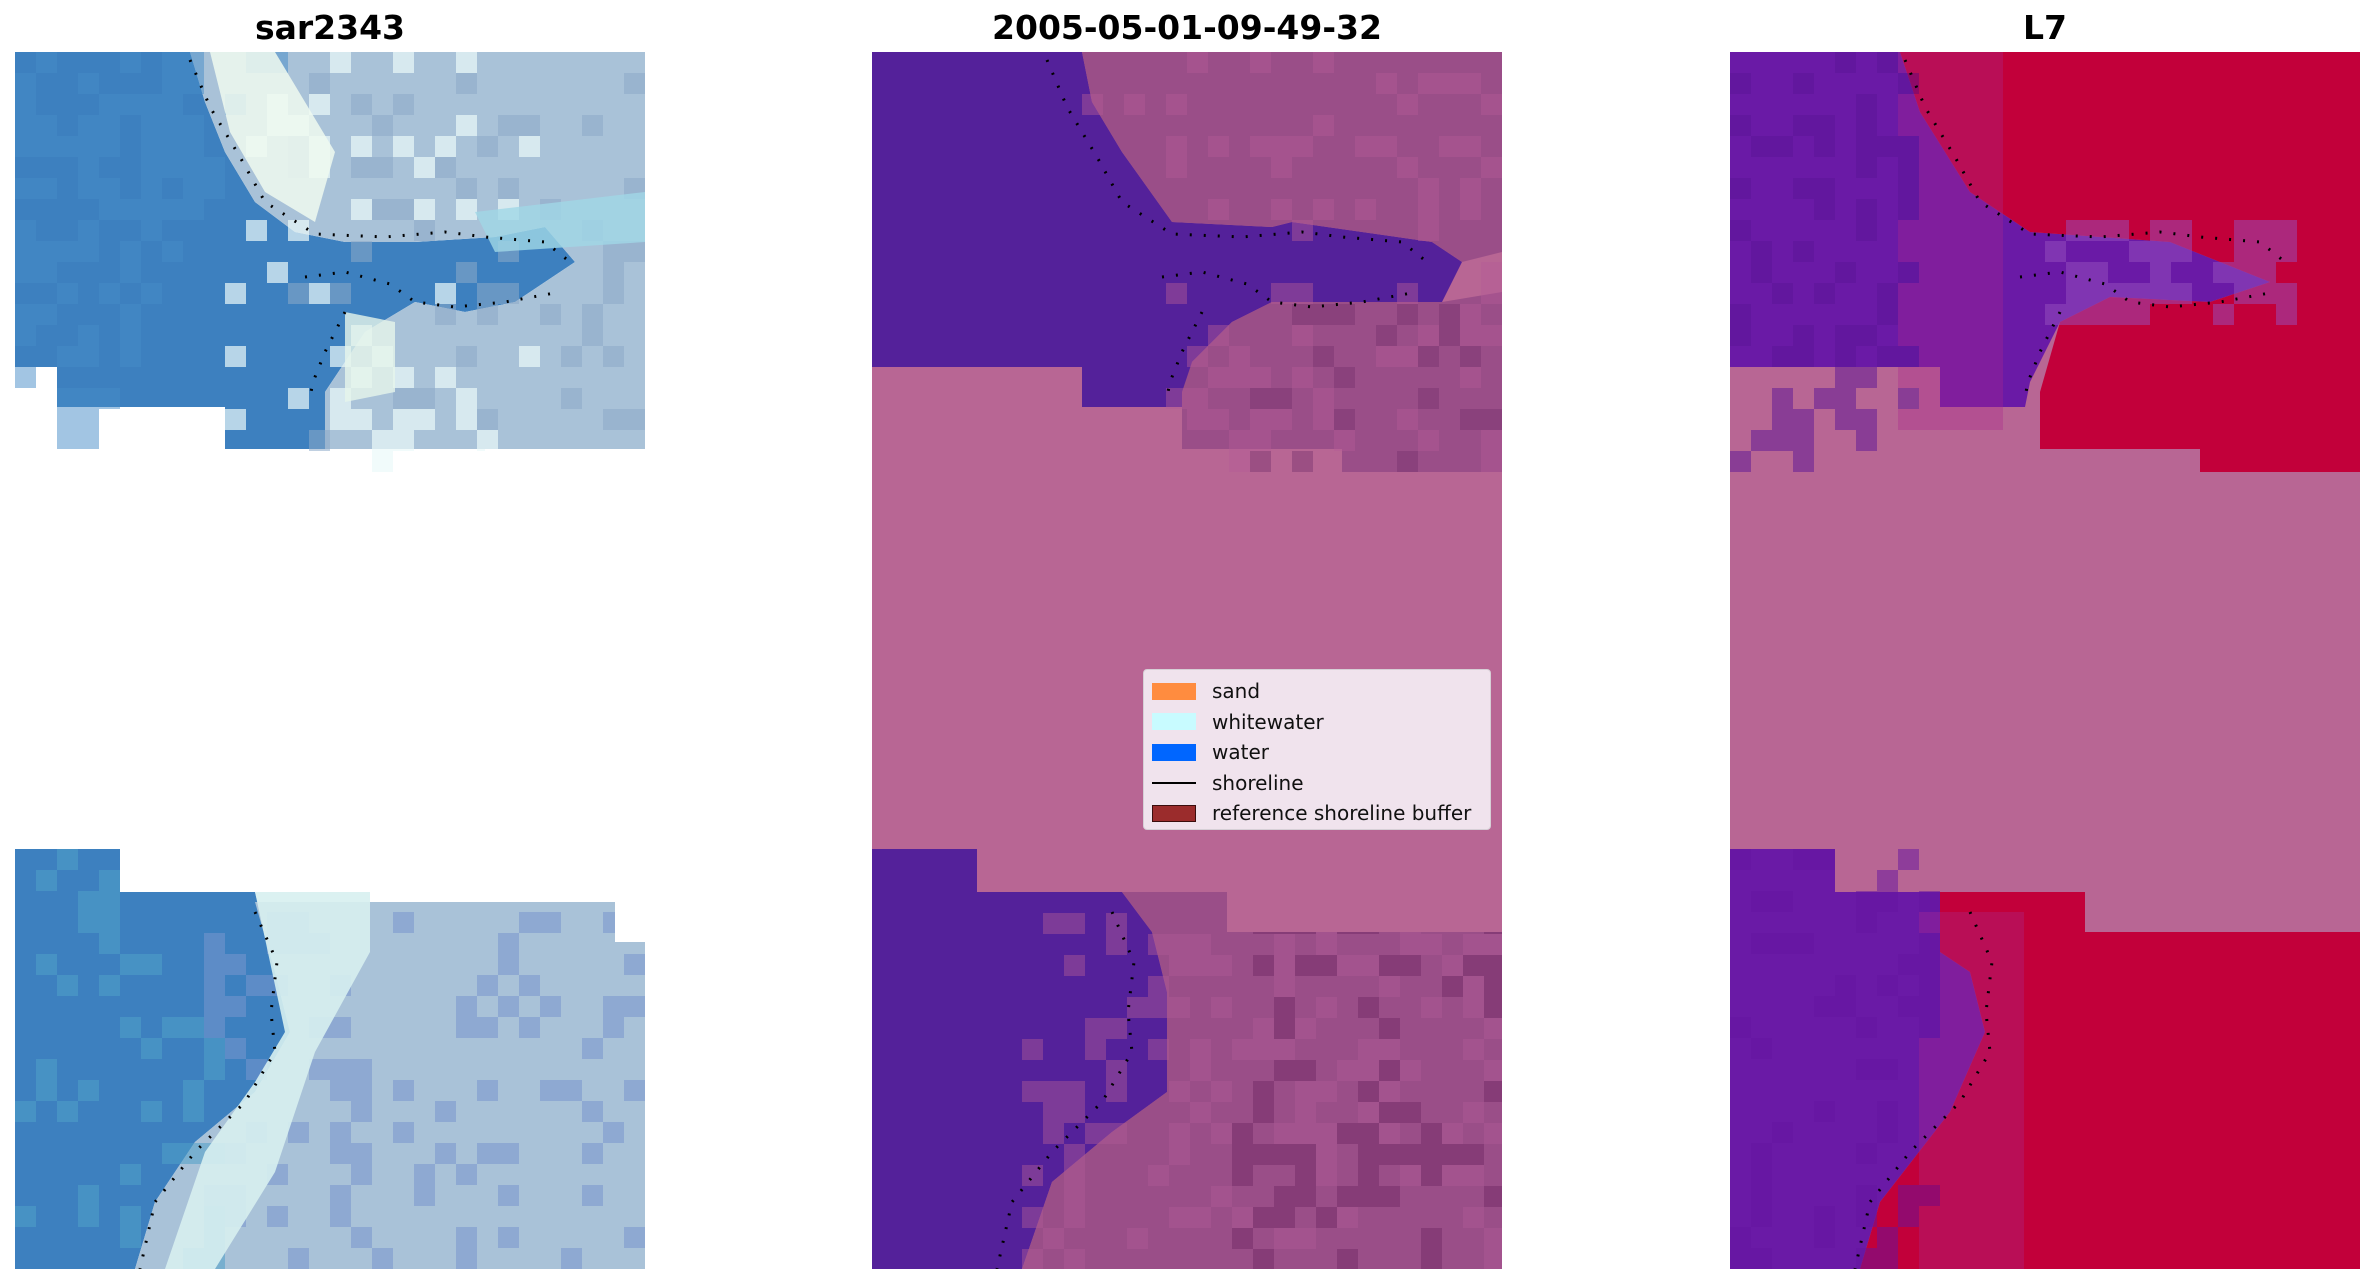 Image resolution: width=2373 pixels, height=1283 pixels. What do you see at coordinates (2045, 27) in the screenshot?
I see `panel-title-index: L7` at bounding box center [2045, 27].